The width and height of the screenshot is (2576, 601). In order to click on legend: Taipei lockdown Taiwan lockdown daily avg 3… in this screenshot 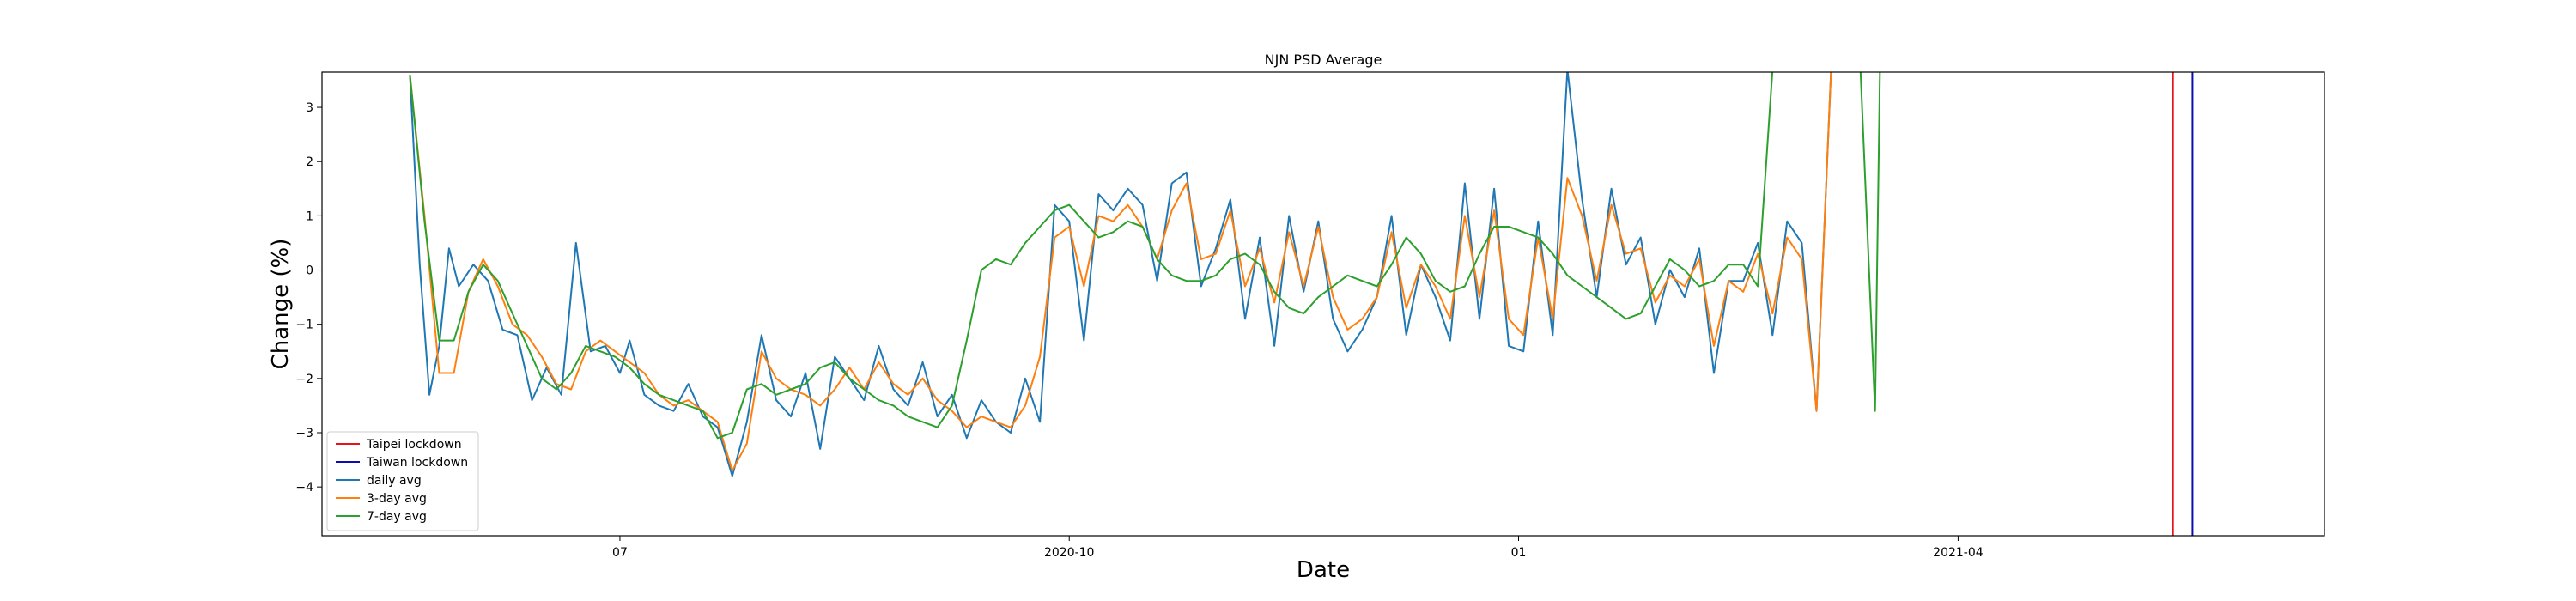, I will do `click(402, 481)`.